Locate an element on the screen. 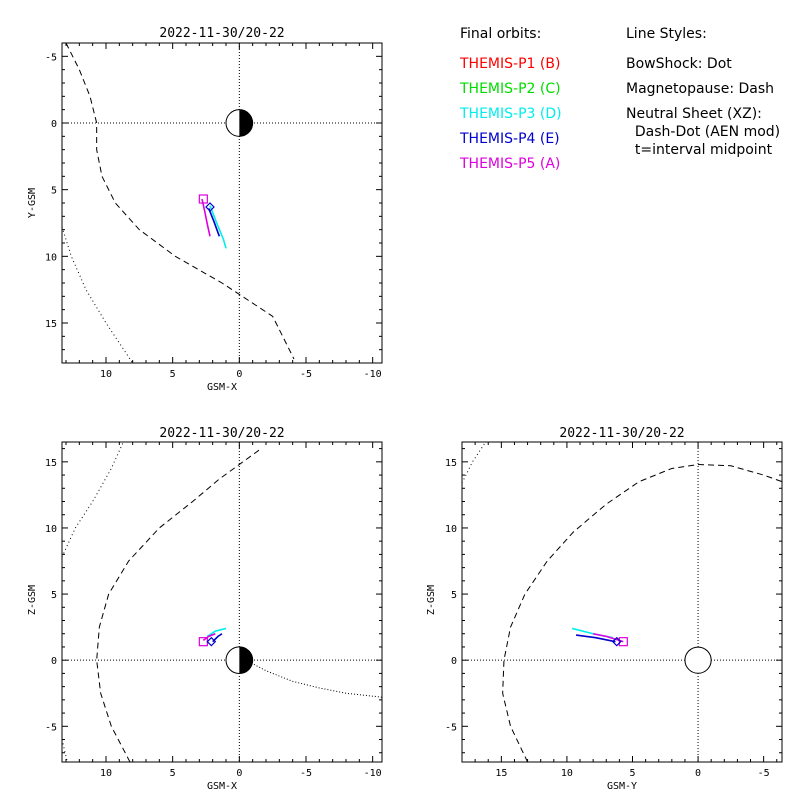 This screenshot has height=800, width=800. line-style-midpoint-note: t=interval midpoint is located at coordinates (699, 150).